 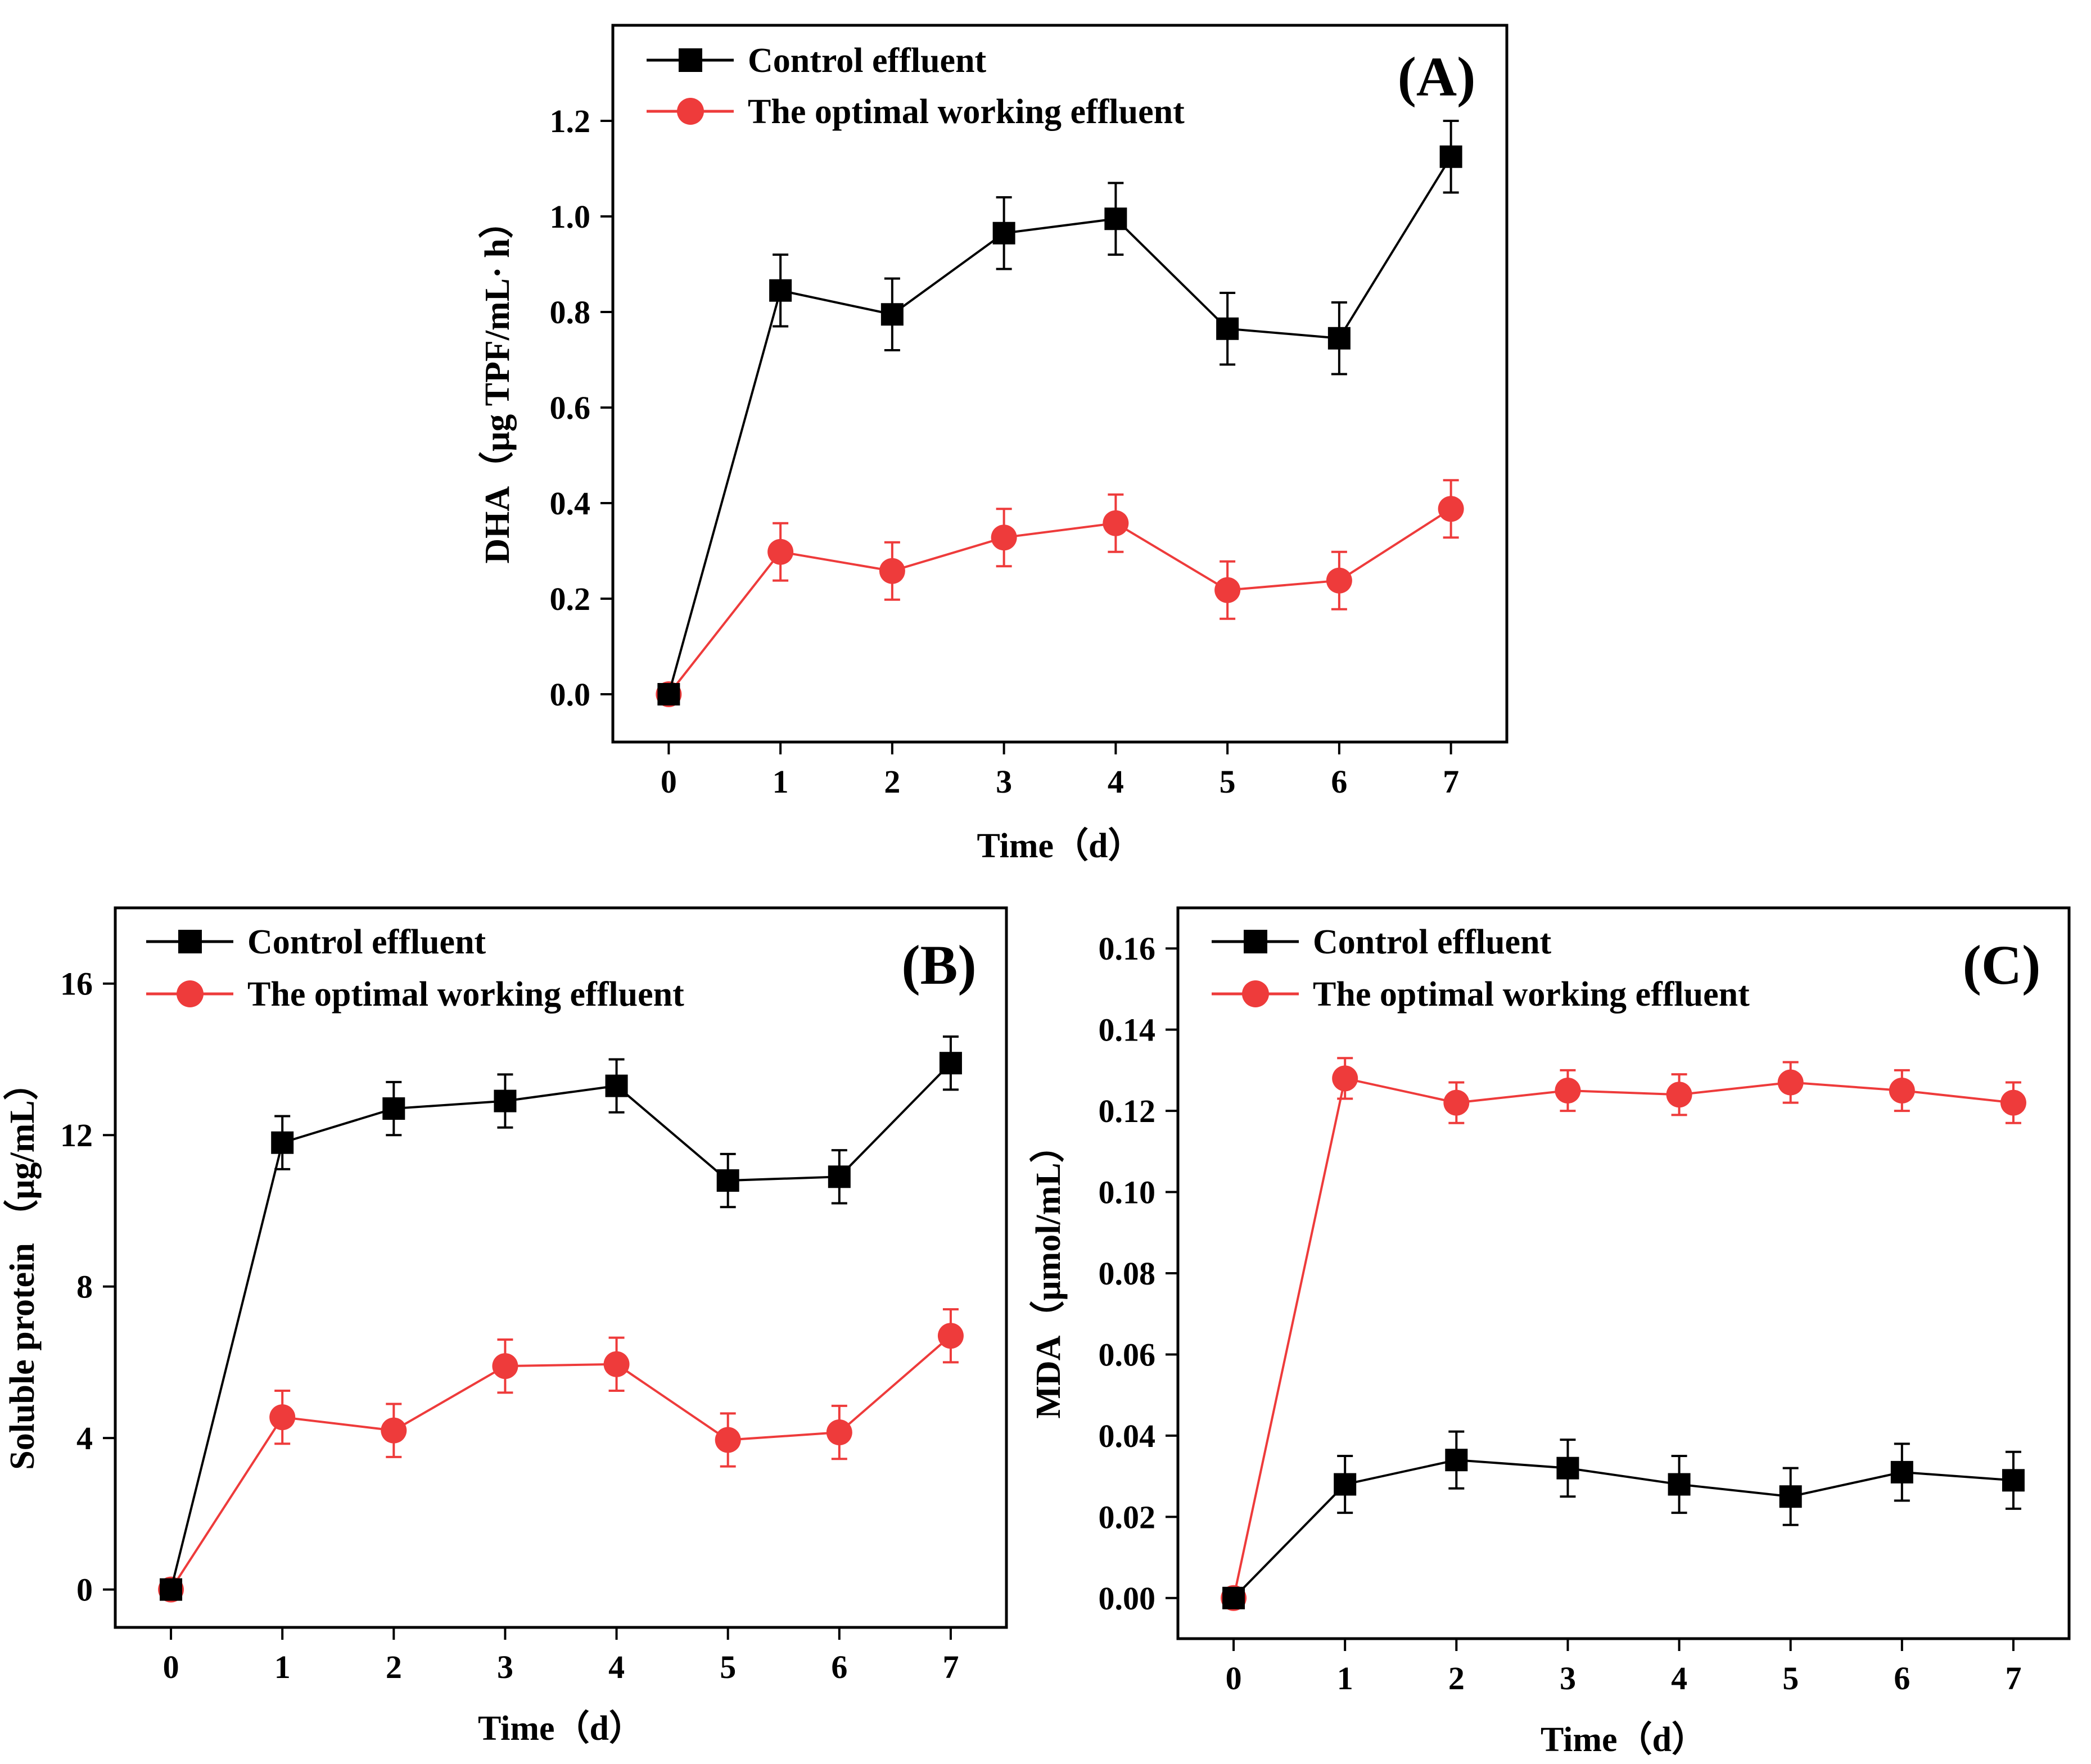 I want to click on y-tick-label: 0.8, so click(x=570, y=313).